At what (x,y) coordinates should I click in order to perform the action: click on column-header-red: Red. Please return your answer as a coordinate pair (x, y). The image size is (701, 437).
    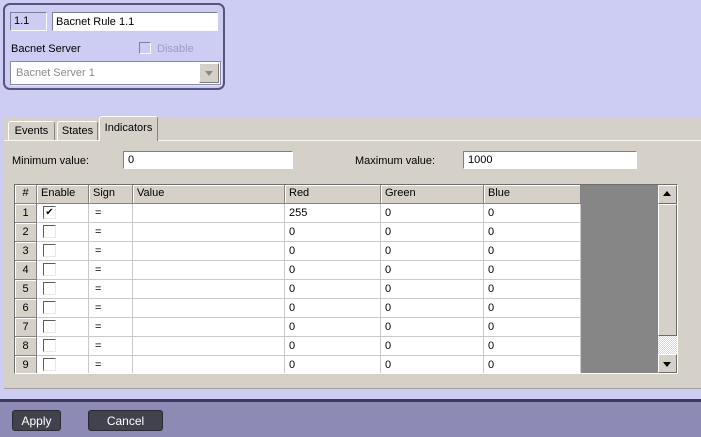
    Looking at the image, I should click on (333, 194).